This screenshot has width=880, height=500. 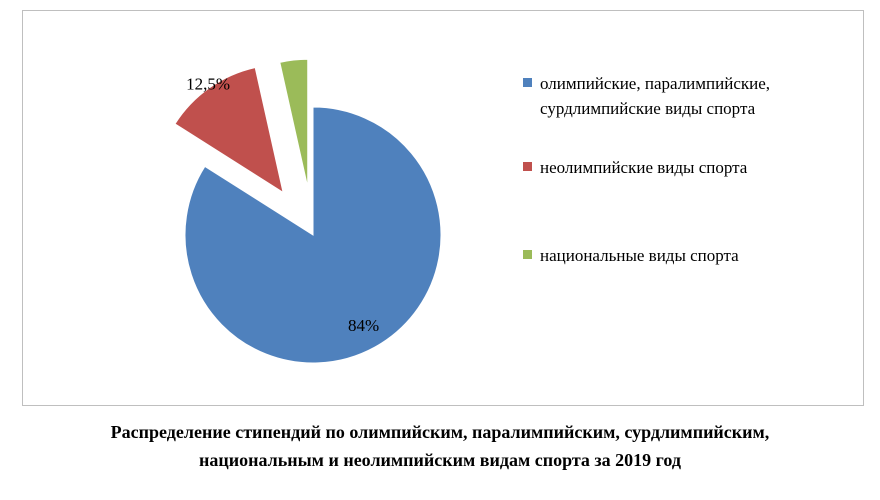 I want to click on pie-slice-national, so click(x=294, y=123).